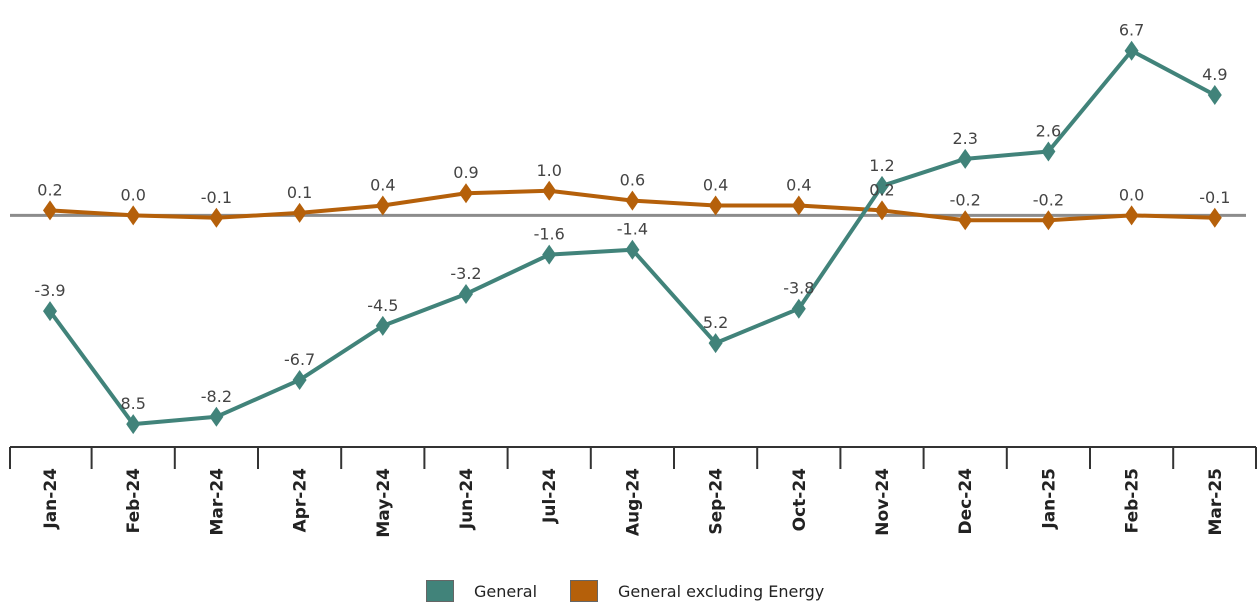  What do you see at coordinates (1216, 502) in the screenshot?
I see `x-tick-label: Mar-25` at bounding box center [1216, 502].